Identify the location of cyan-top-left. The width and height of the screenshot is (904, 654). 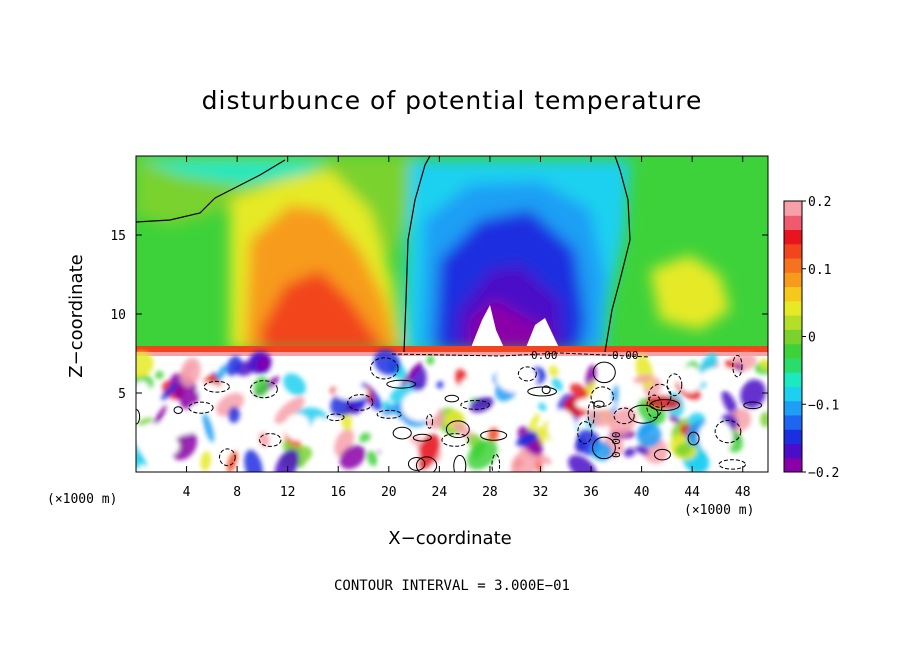
(235, 172).